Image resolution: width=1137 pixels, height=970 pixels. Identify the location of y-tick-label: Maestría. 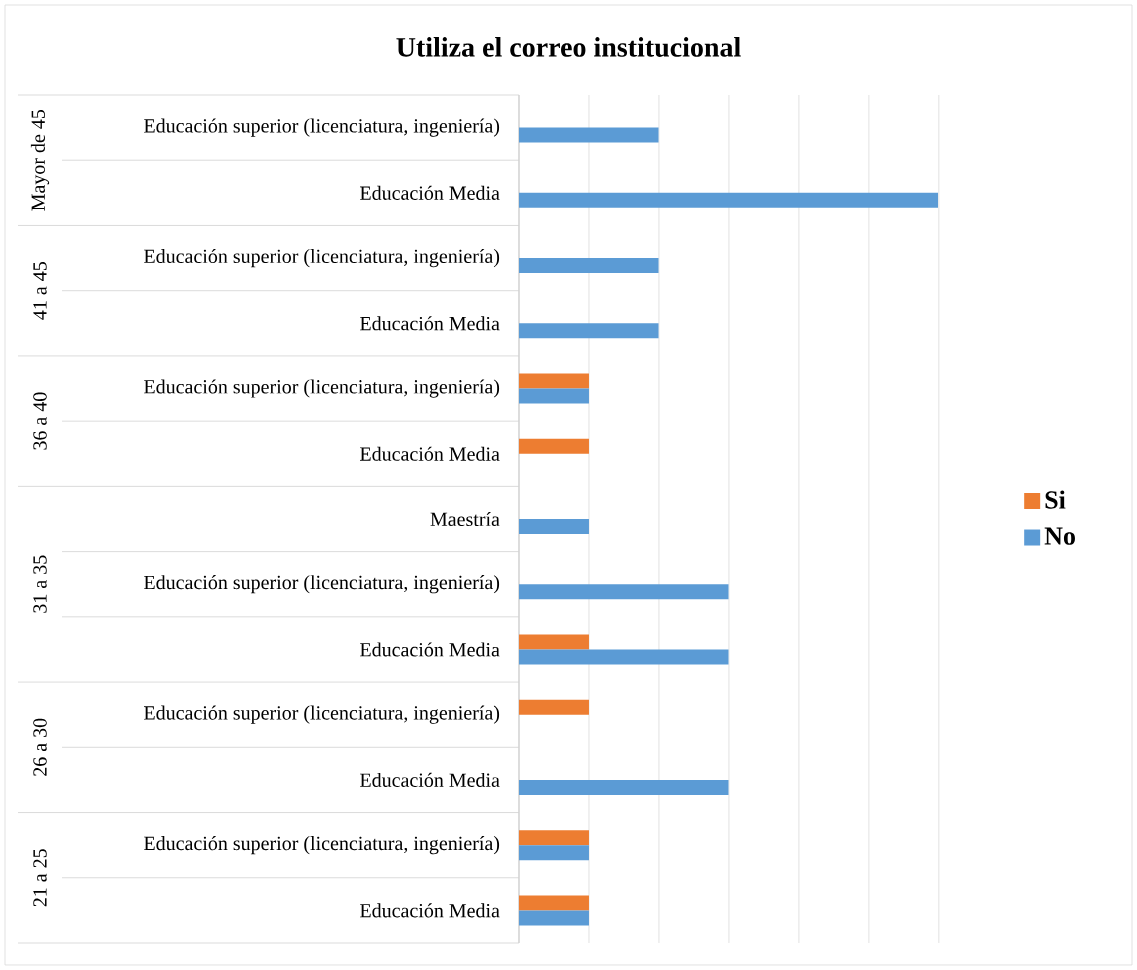
(465, 519).